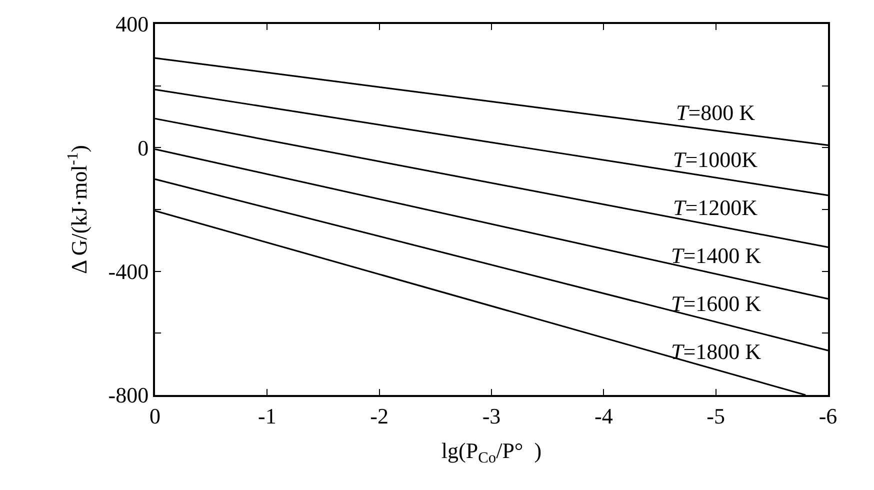 This screenshot has width=874, height=490. Describe the element at coordinates (491, 415) in the screenshot. I see `x-tick-label: -3` at that location.